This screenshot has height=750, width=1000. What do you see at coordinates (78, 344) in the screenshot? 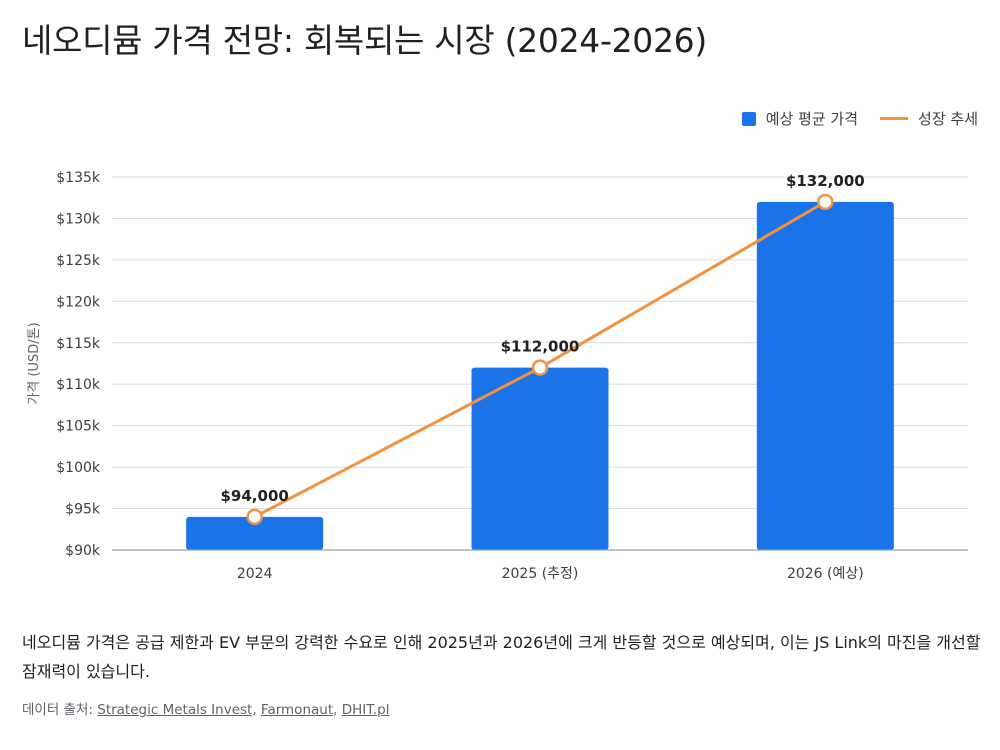
I see `y-tick-label: $115k` at bounding box center [78, 344].